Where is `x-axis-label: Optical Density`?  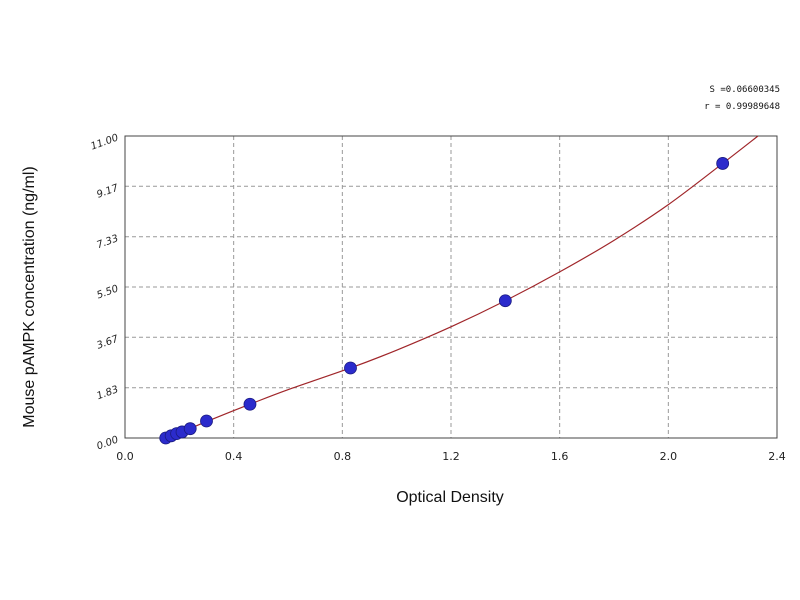
x-axis-label: Optical Density is located at coordinates (450, 497).